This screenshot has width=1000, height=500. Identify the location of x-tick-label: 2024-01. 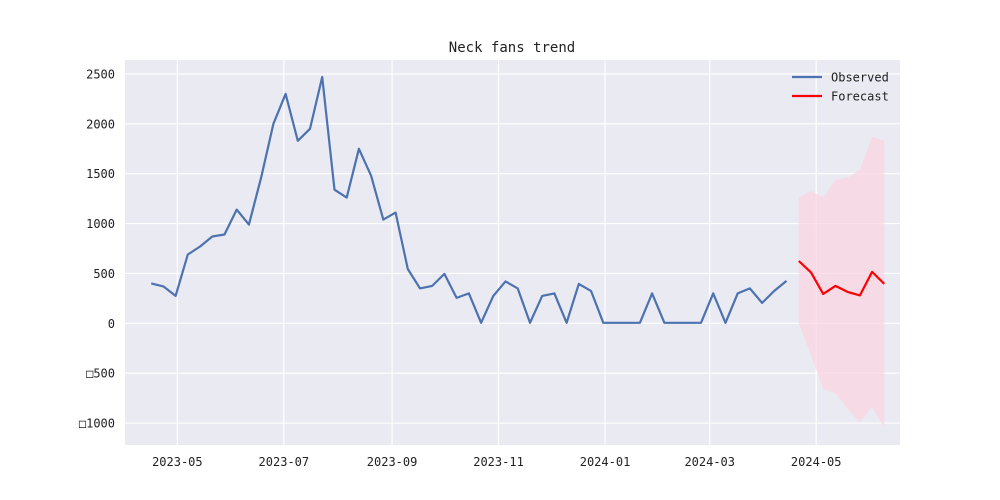
(605, 462).